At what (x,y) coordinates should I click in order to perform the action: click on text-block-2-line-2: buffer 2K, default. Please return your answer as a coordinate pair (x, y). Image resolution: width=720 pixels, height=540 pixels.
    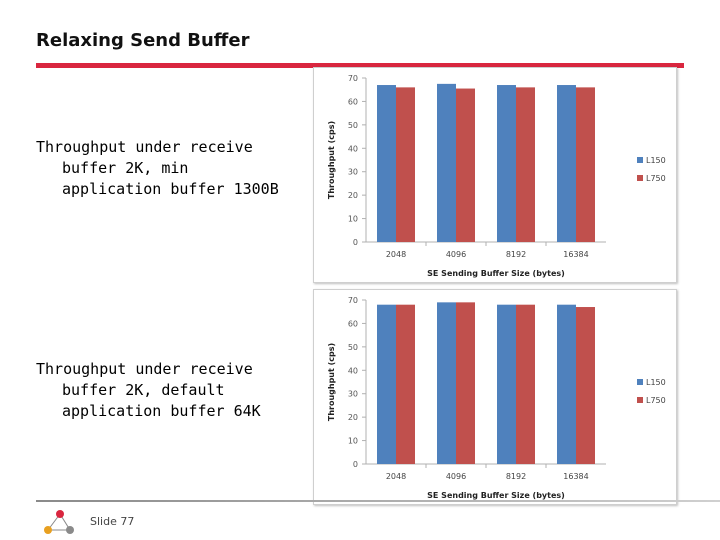
    Looking at the image, I should click on (143, 390).